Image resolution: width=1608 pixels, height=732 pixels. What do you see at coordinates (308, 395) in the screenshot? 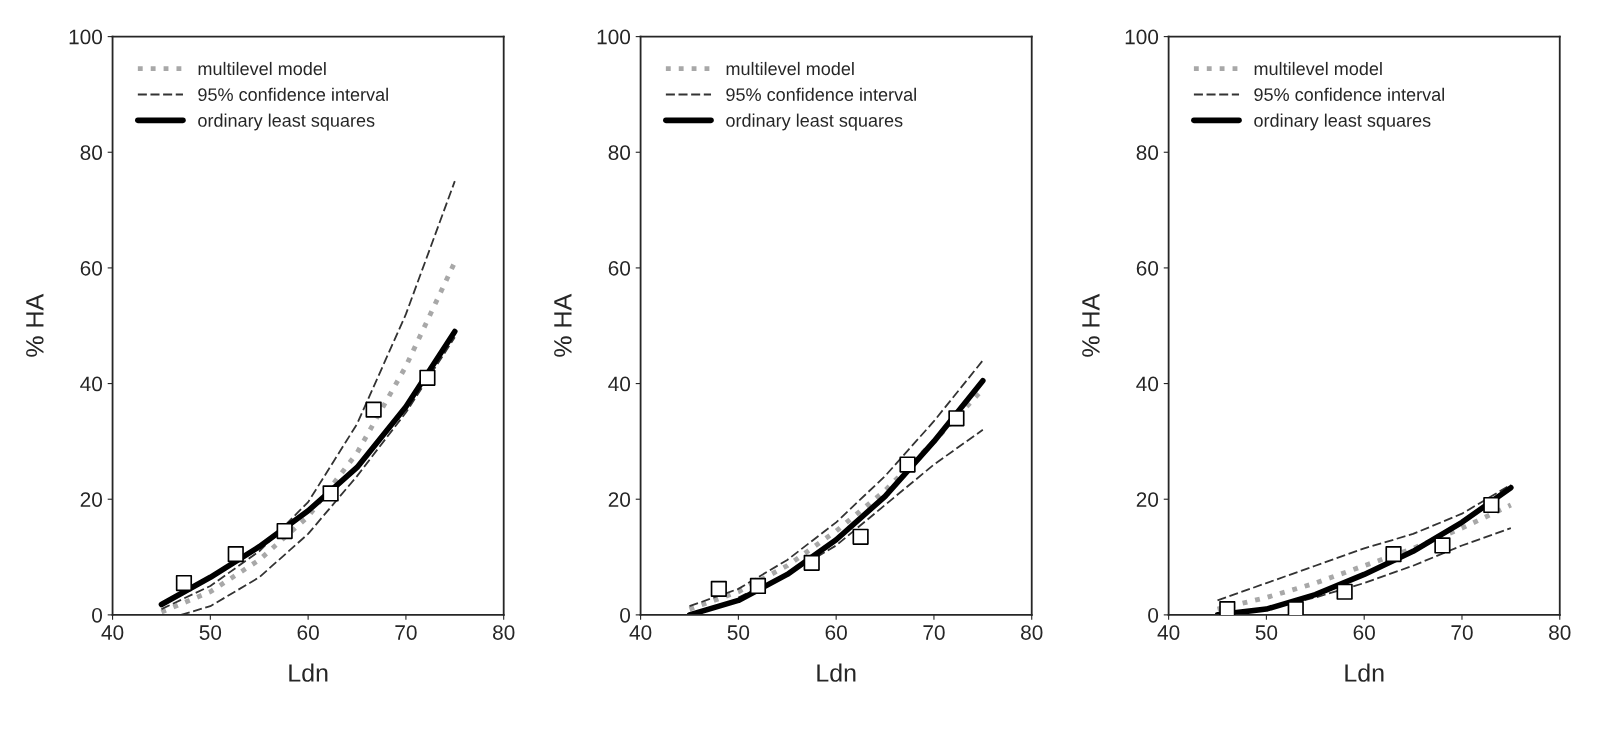
I see `line-series` at bounding box center [308, 395].